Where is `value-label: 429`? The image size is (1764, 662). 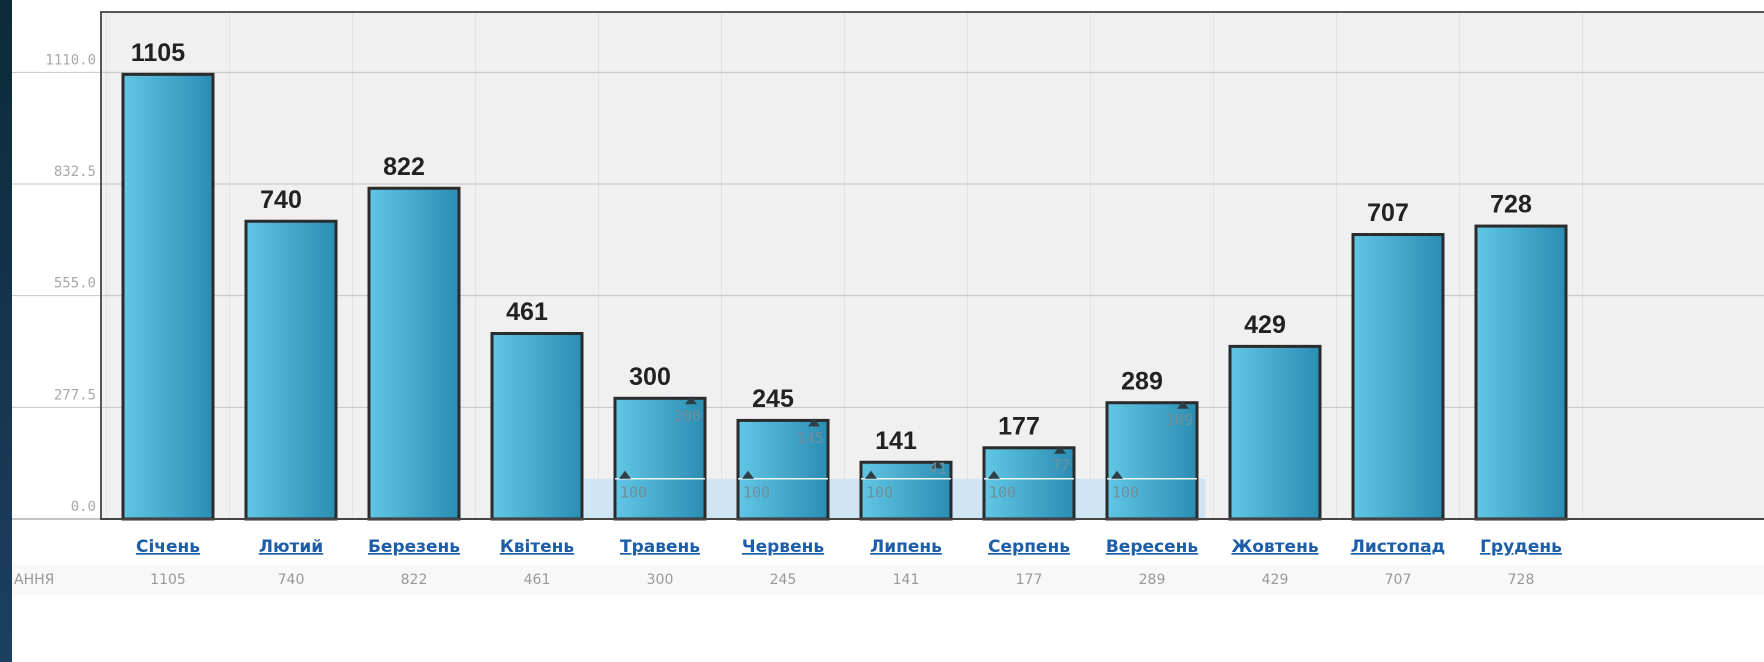
value-label: 429 is located at coordinates (1265, 325).